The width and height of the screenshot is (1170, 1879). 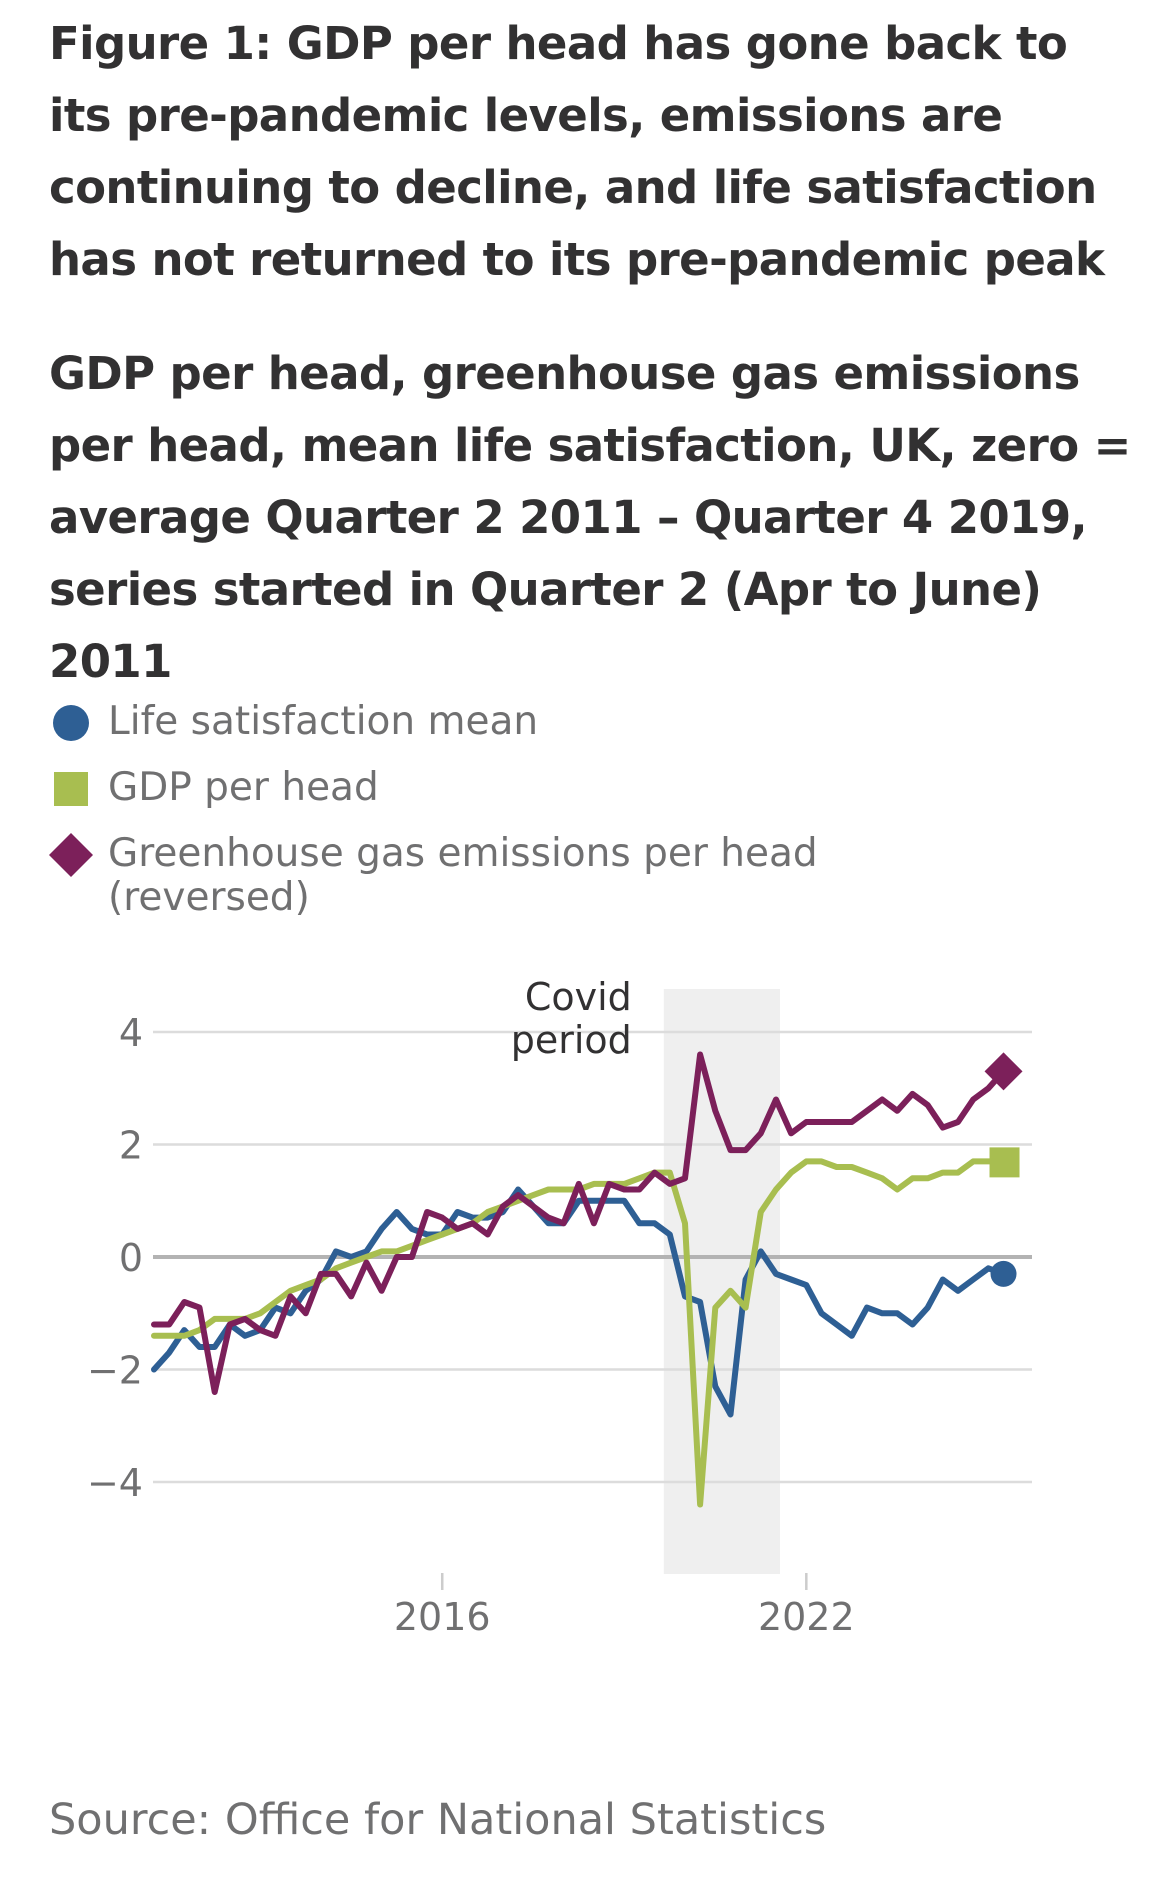 What do you see at coordinates (131, 1033) in the screenshot?
I see `y-tick-label: 4` at bounding box center [131, 1033].